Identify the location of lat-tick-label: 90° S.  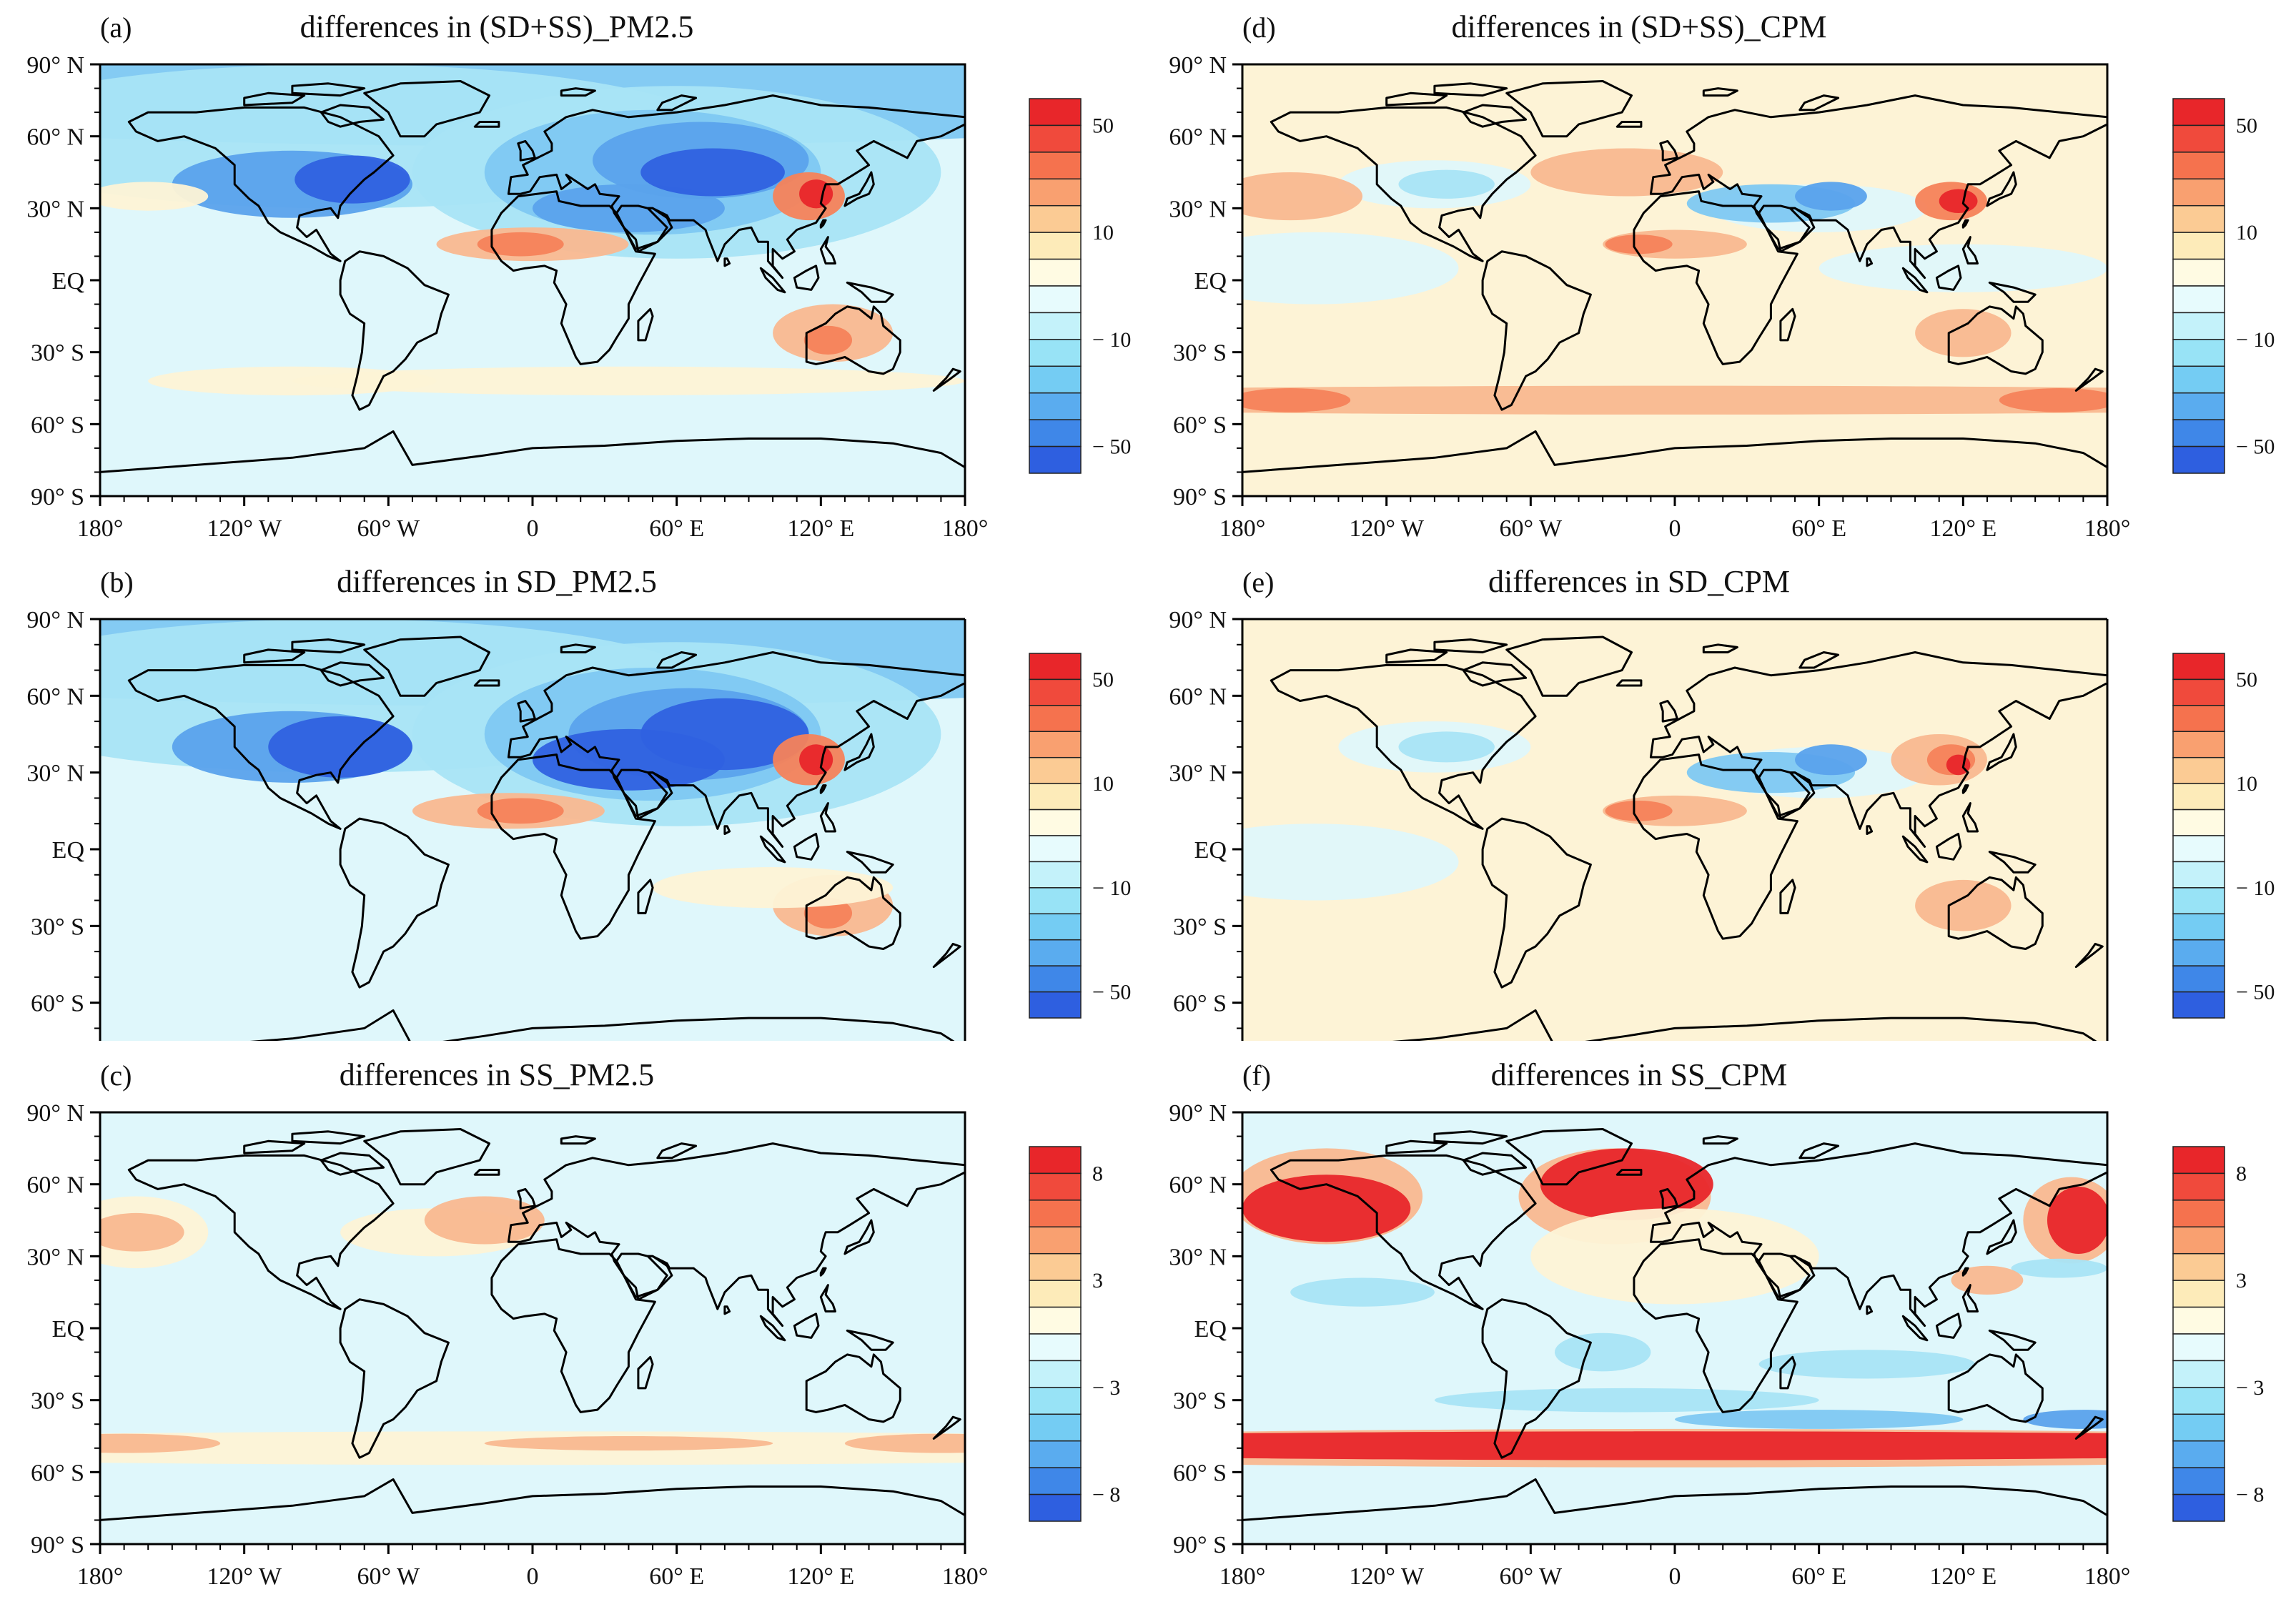
(57, 497).